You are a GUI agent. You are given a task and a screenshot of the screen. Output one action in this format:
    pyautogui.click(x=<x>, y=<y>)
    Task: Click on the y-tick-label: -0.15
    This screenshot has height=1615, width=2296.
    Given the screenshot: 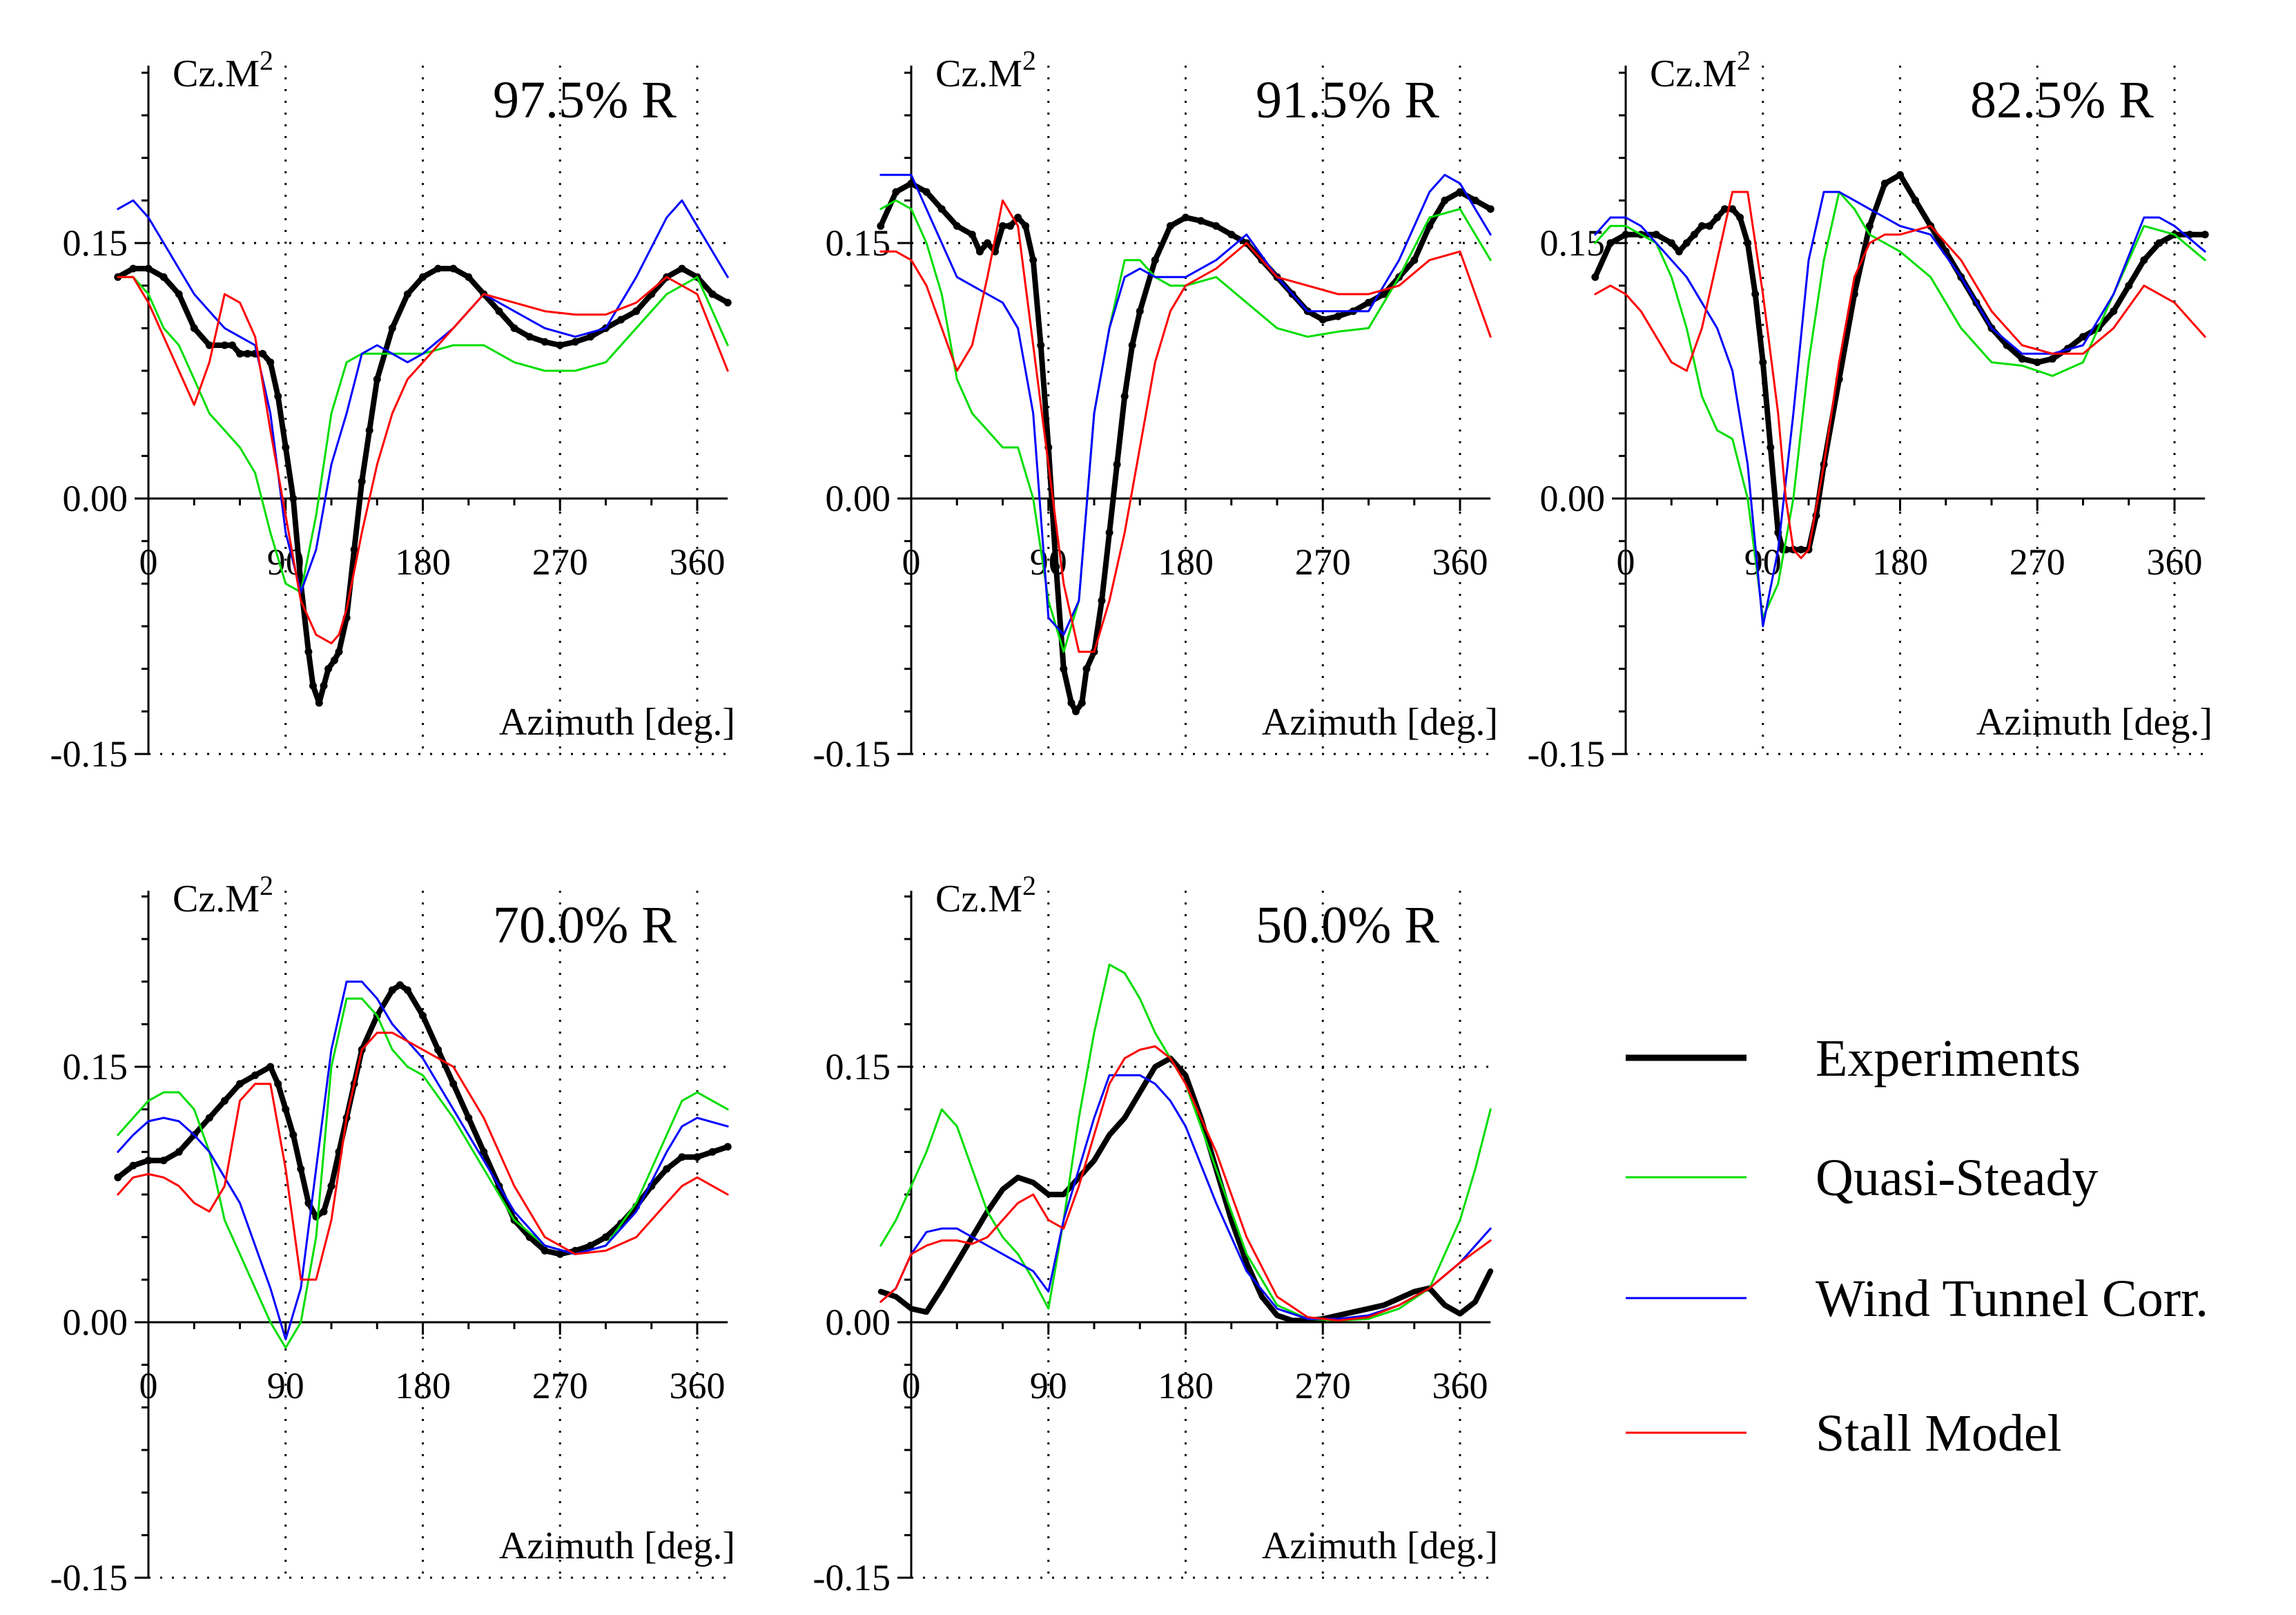 What is the action you would take?
    pyautogui.click(x=89, y=1577)
    